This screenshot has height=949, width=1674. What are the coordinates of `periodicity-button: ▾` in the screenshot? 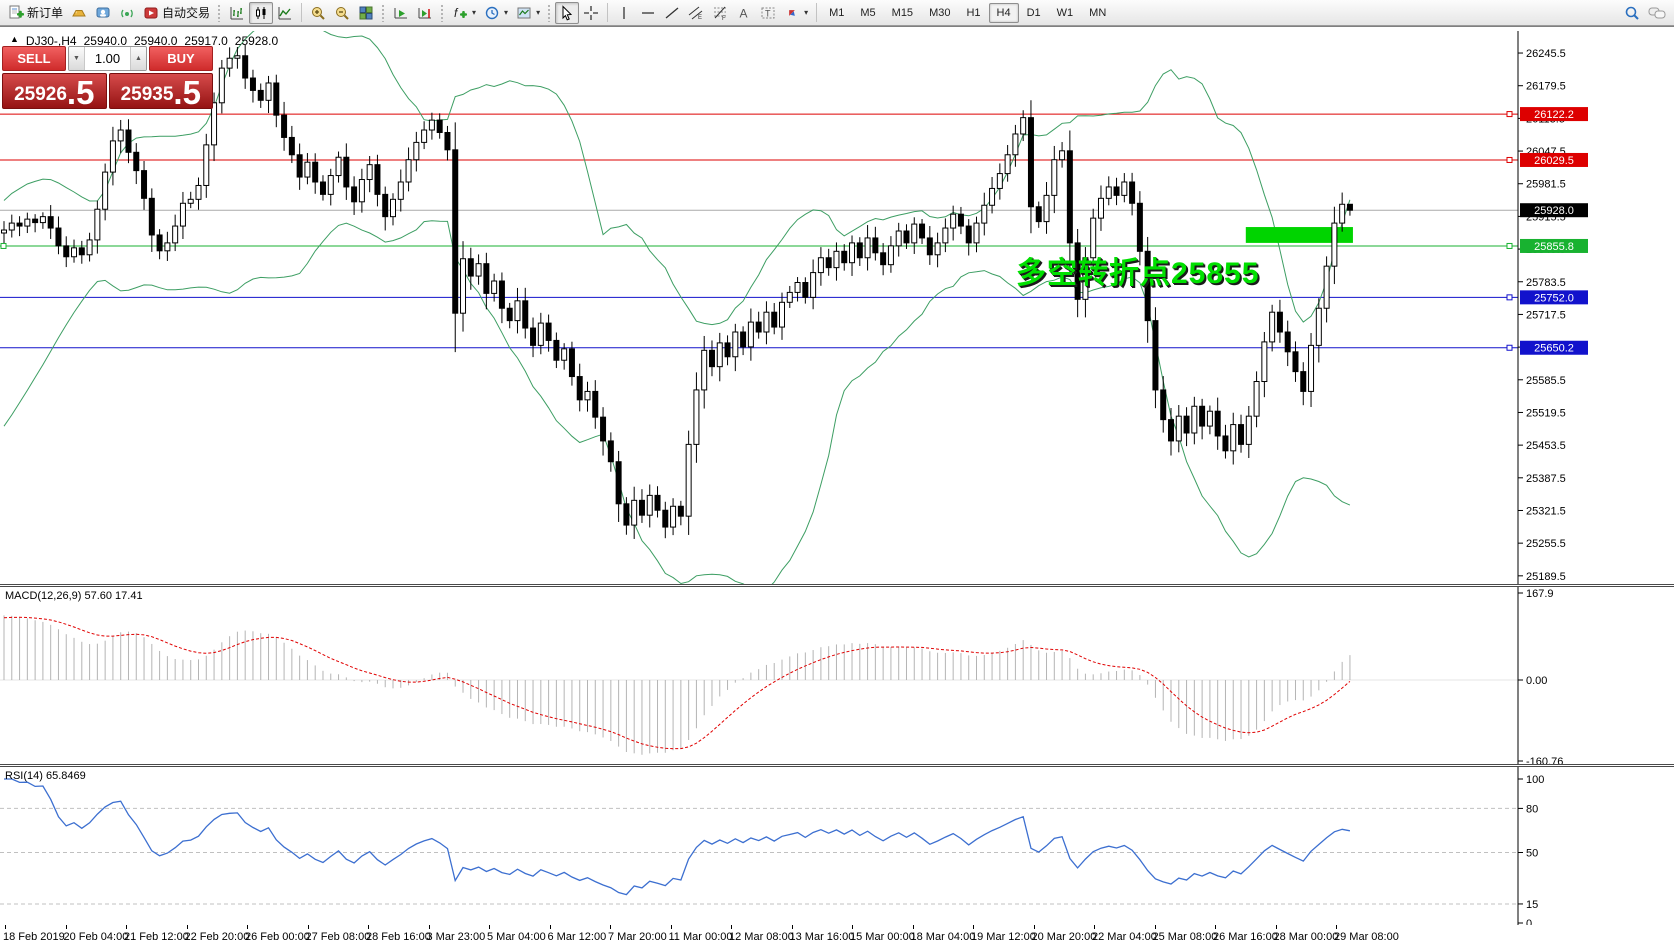 It's located at (496, 13).